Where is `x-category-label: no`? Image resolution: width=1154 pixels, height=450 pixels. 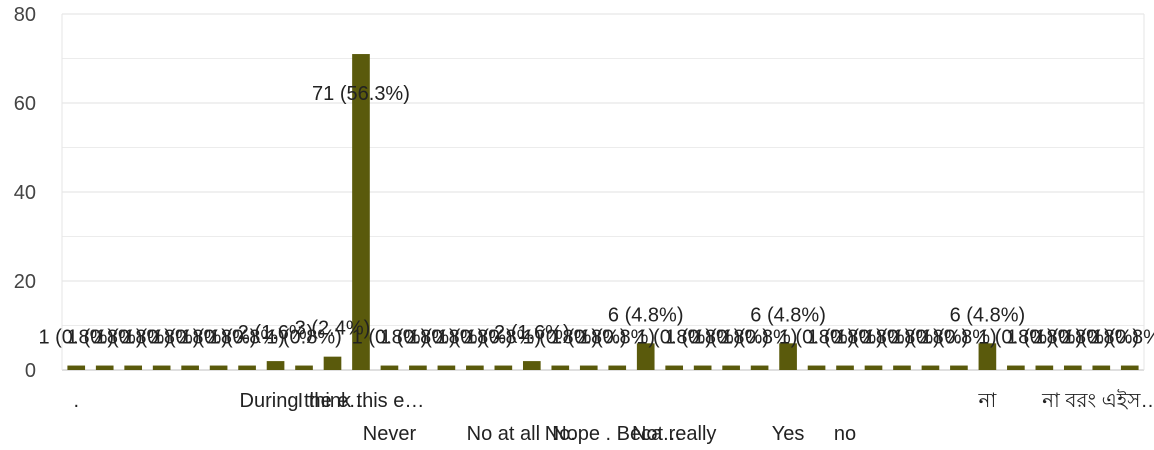
x-category-label: no is located at coordinates (845, 434).